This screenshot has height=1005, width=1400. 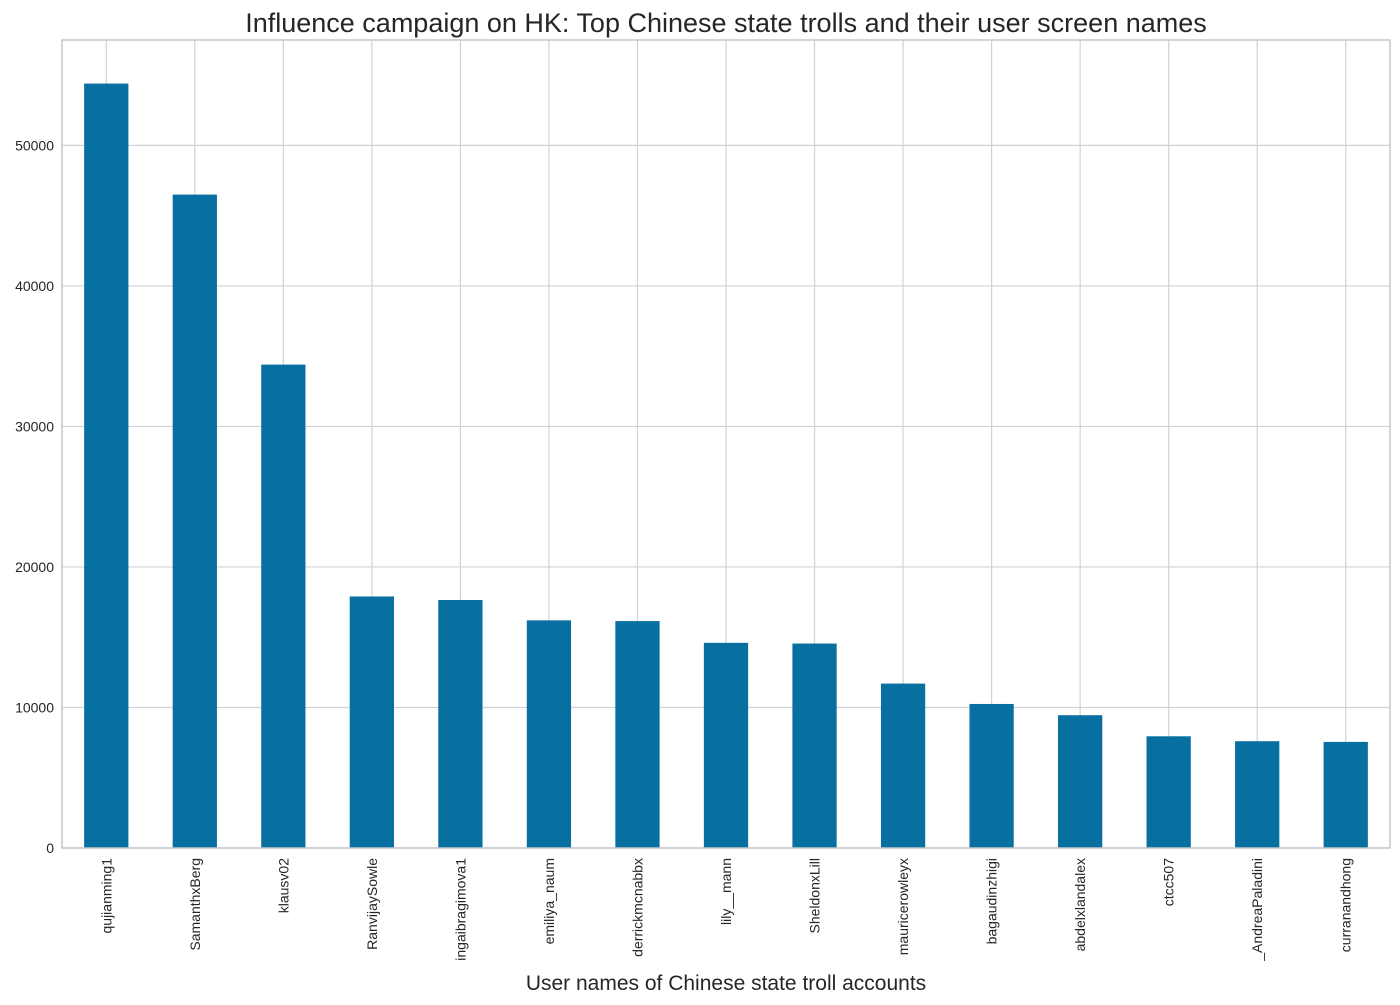 I want to click on x-tick-label: abdelxlandalex, so click(x=1080, y=904).